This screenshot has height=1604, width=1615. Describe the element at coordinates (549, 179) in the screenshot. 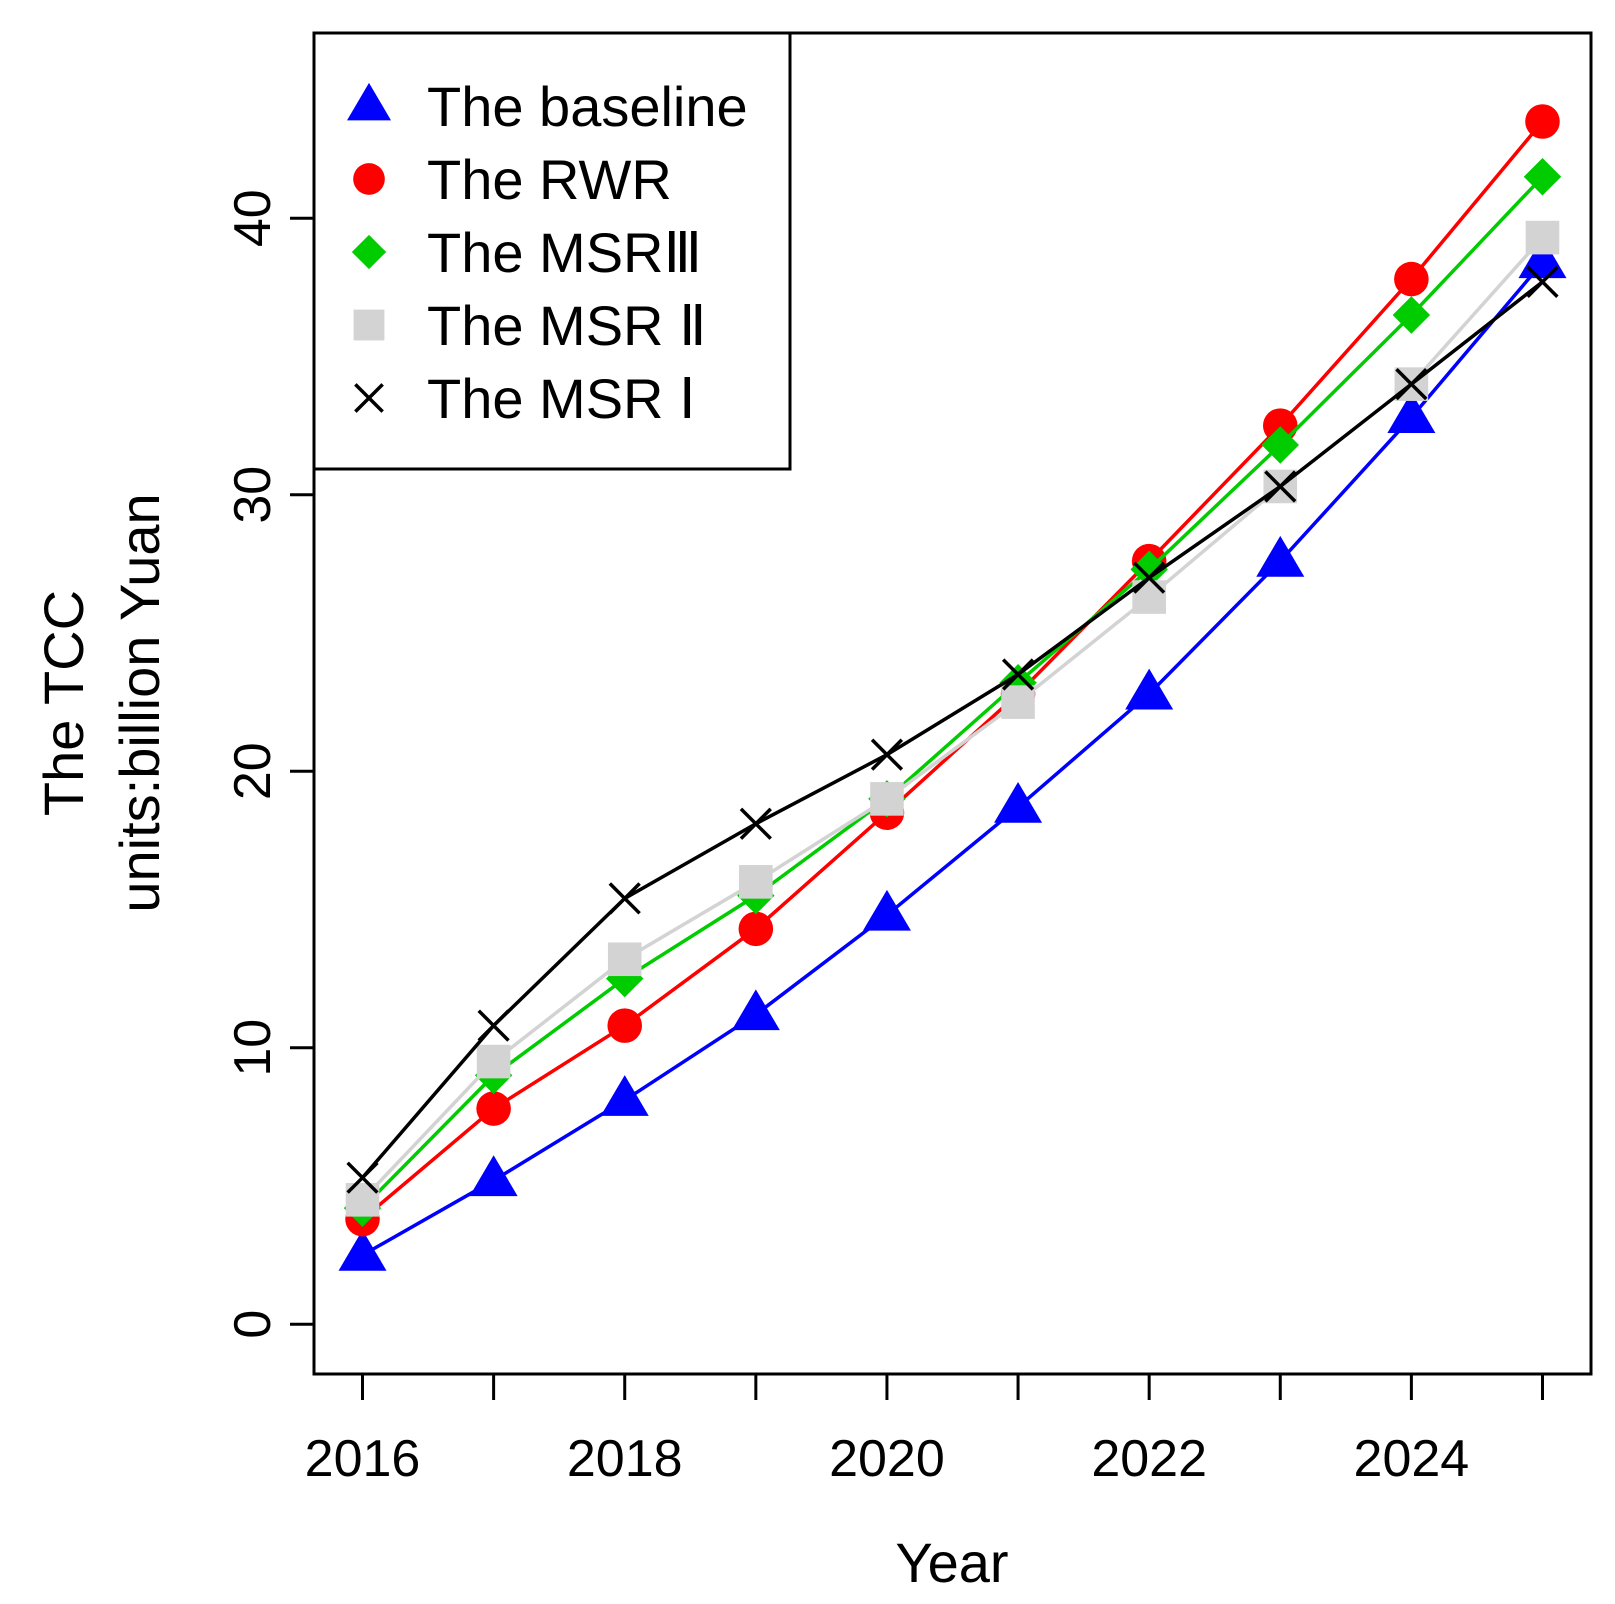

I see `legend-label: The RWR` at that location.